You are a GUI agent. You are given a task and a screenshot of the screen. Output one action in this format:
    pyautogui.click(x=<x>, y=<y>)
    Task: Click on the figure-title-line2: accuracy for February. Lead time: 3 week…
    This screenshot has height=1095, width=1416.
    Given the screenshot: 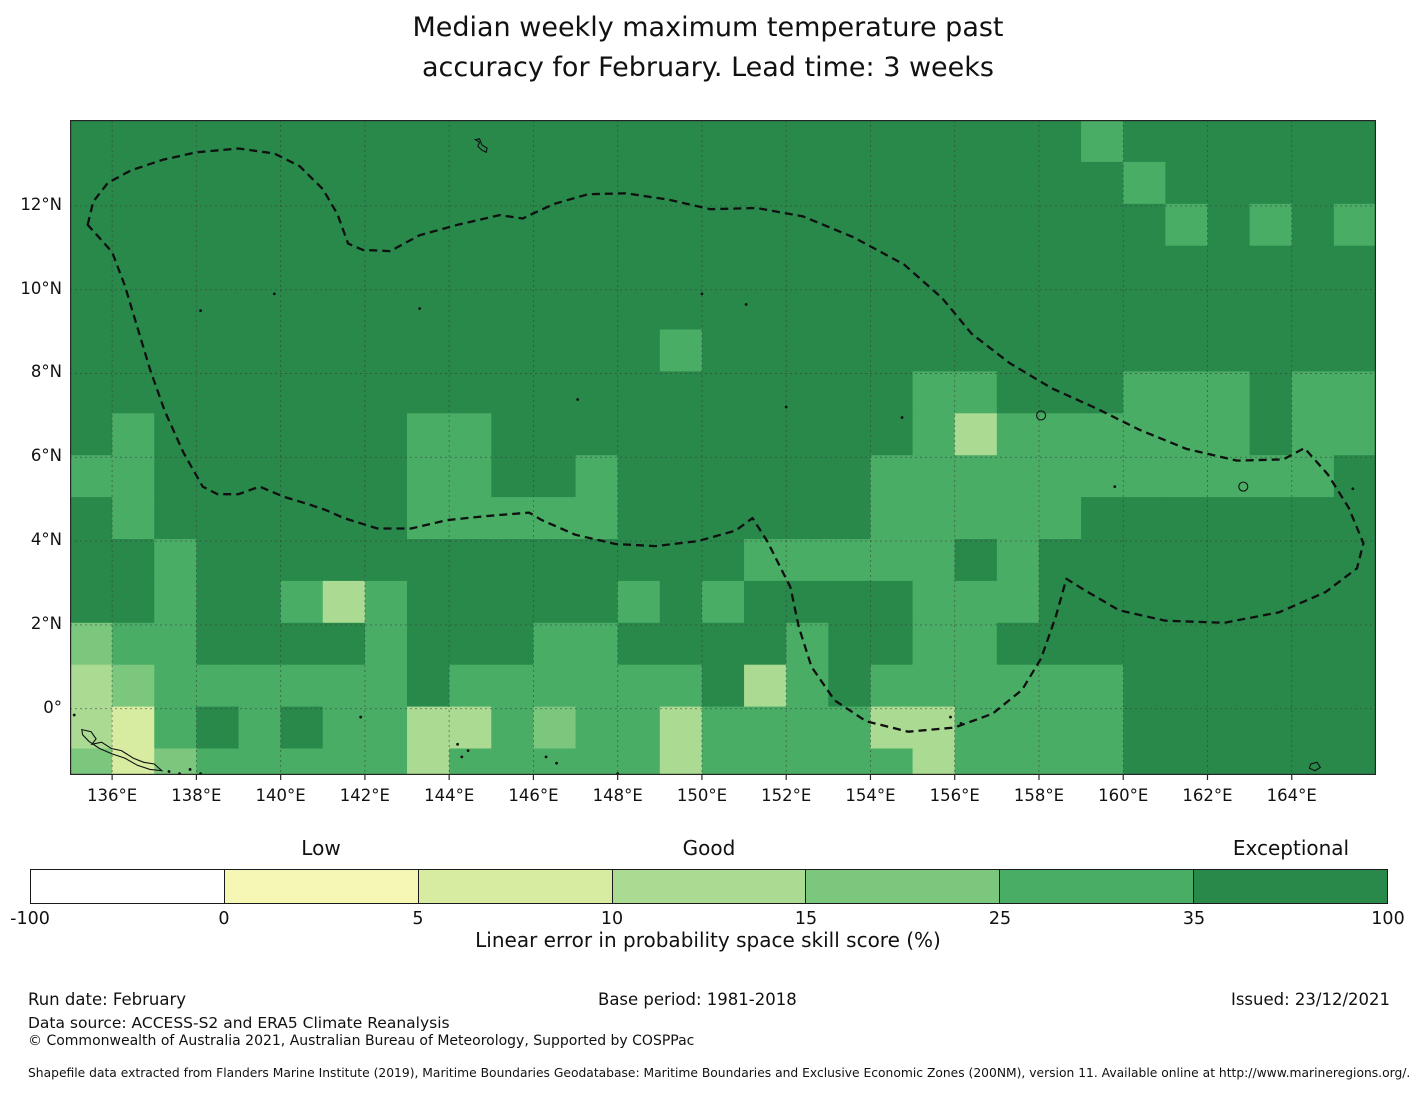 What is the action you would take?
    pyautogui.click(x=708, y=67)
    